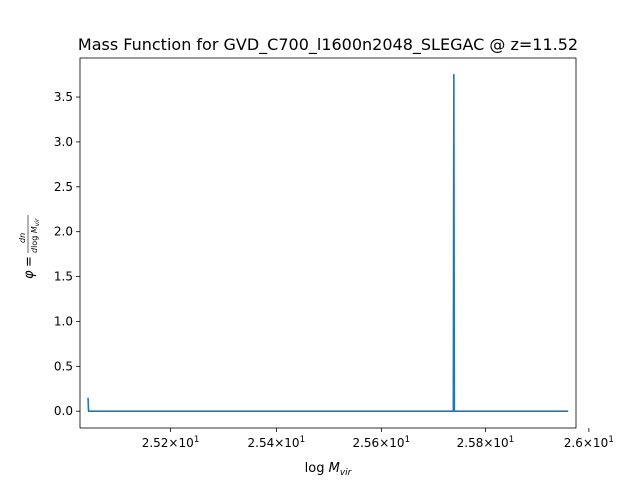  Describe the element at coordinates (589, 442) in the screenshot. I see `x-tick-label: 2.6×101` at that location.